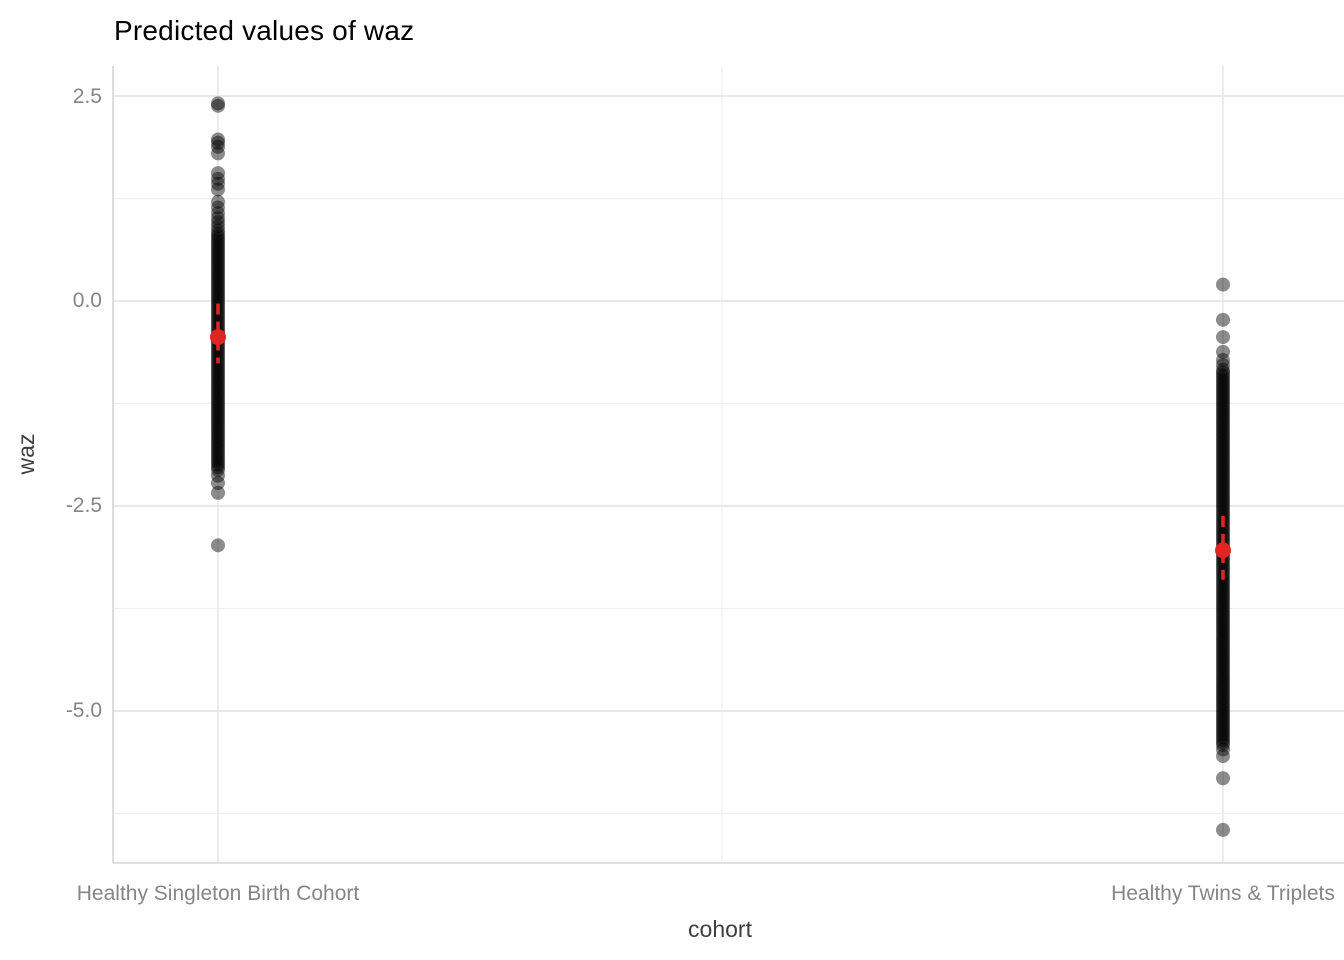 The image size is (1344, 960). What do you see at coordinates (83, 710) in the screenshot?
I see `y-tick-label: -5.0` at bounding box center [83, 710].